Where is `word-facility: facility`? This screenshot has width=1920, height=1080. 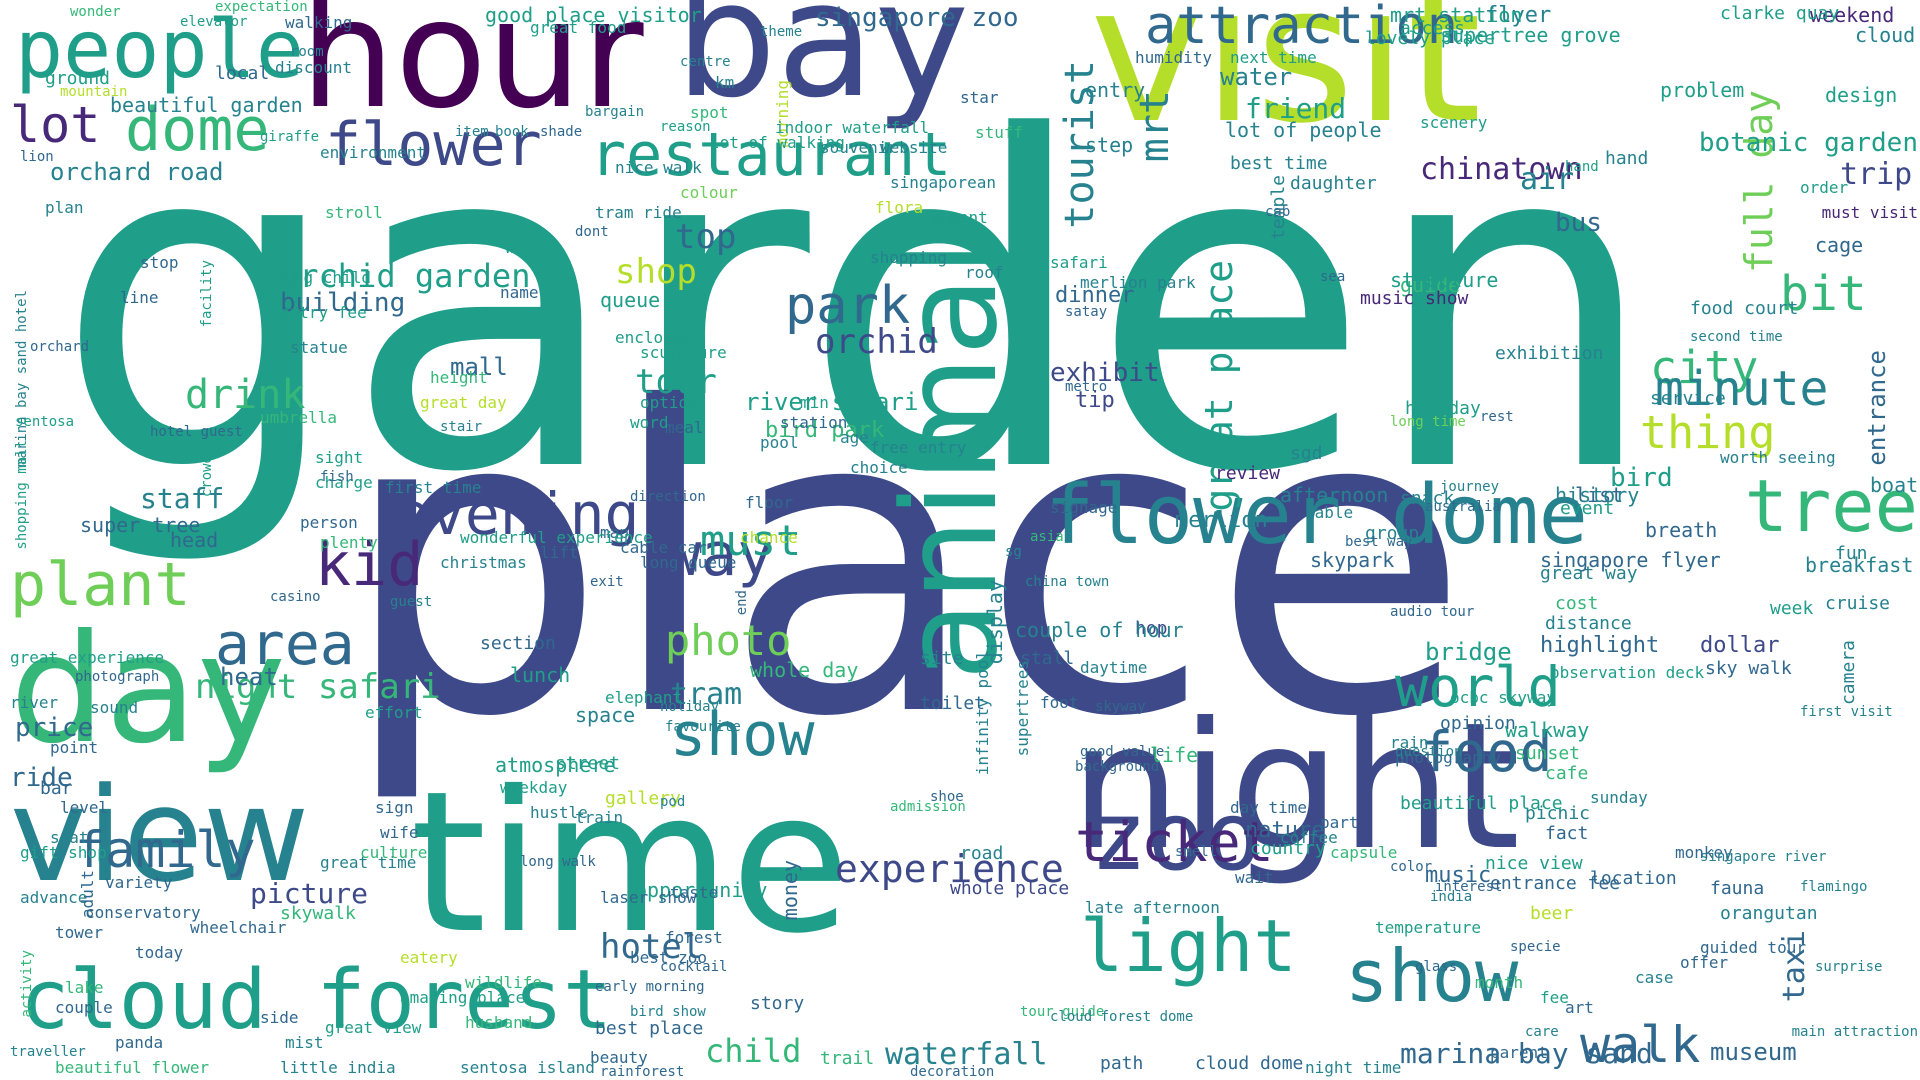 word-facility: facility is located at coordinates (207, 294).